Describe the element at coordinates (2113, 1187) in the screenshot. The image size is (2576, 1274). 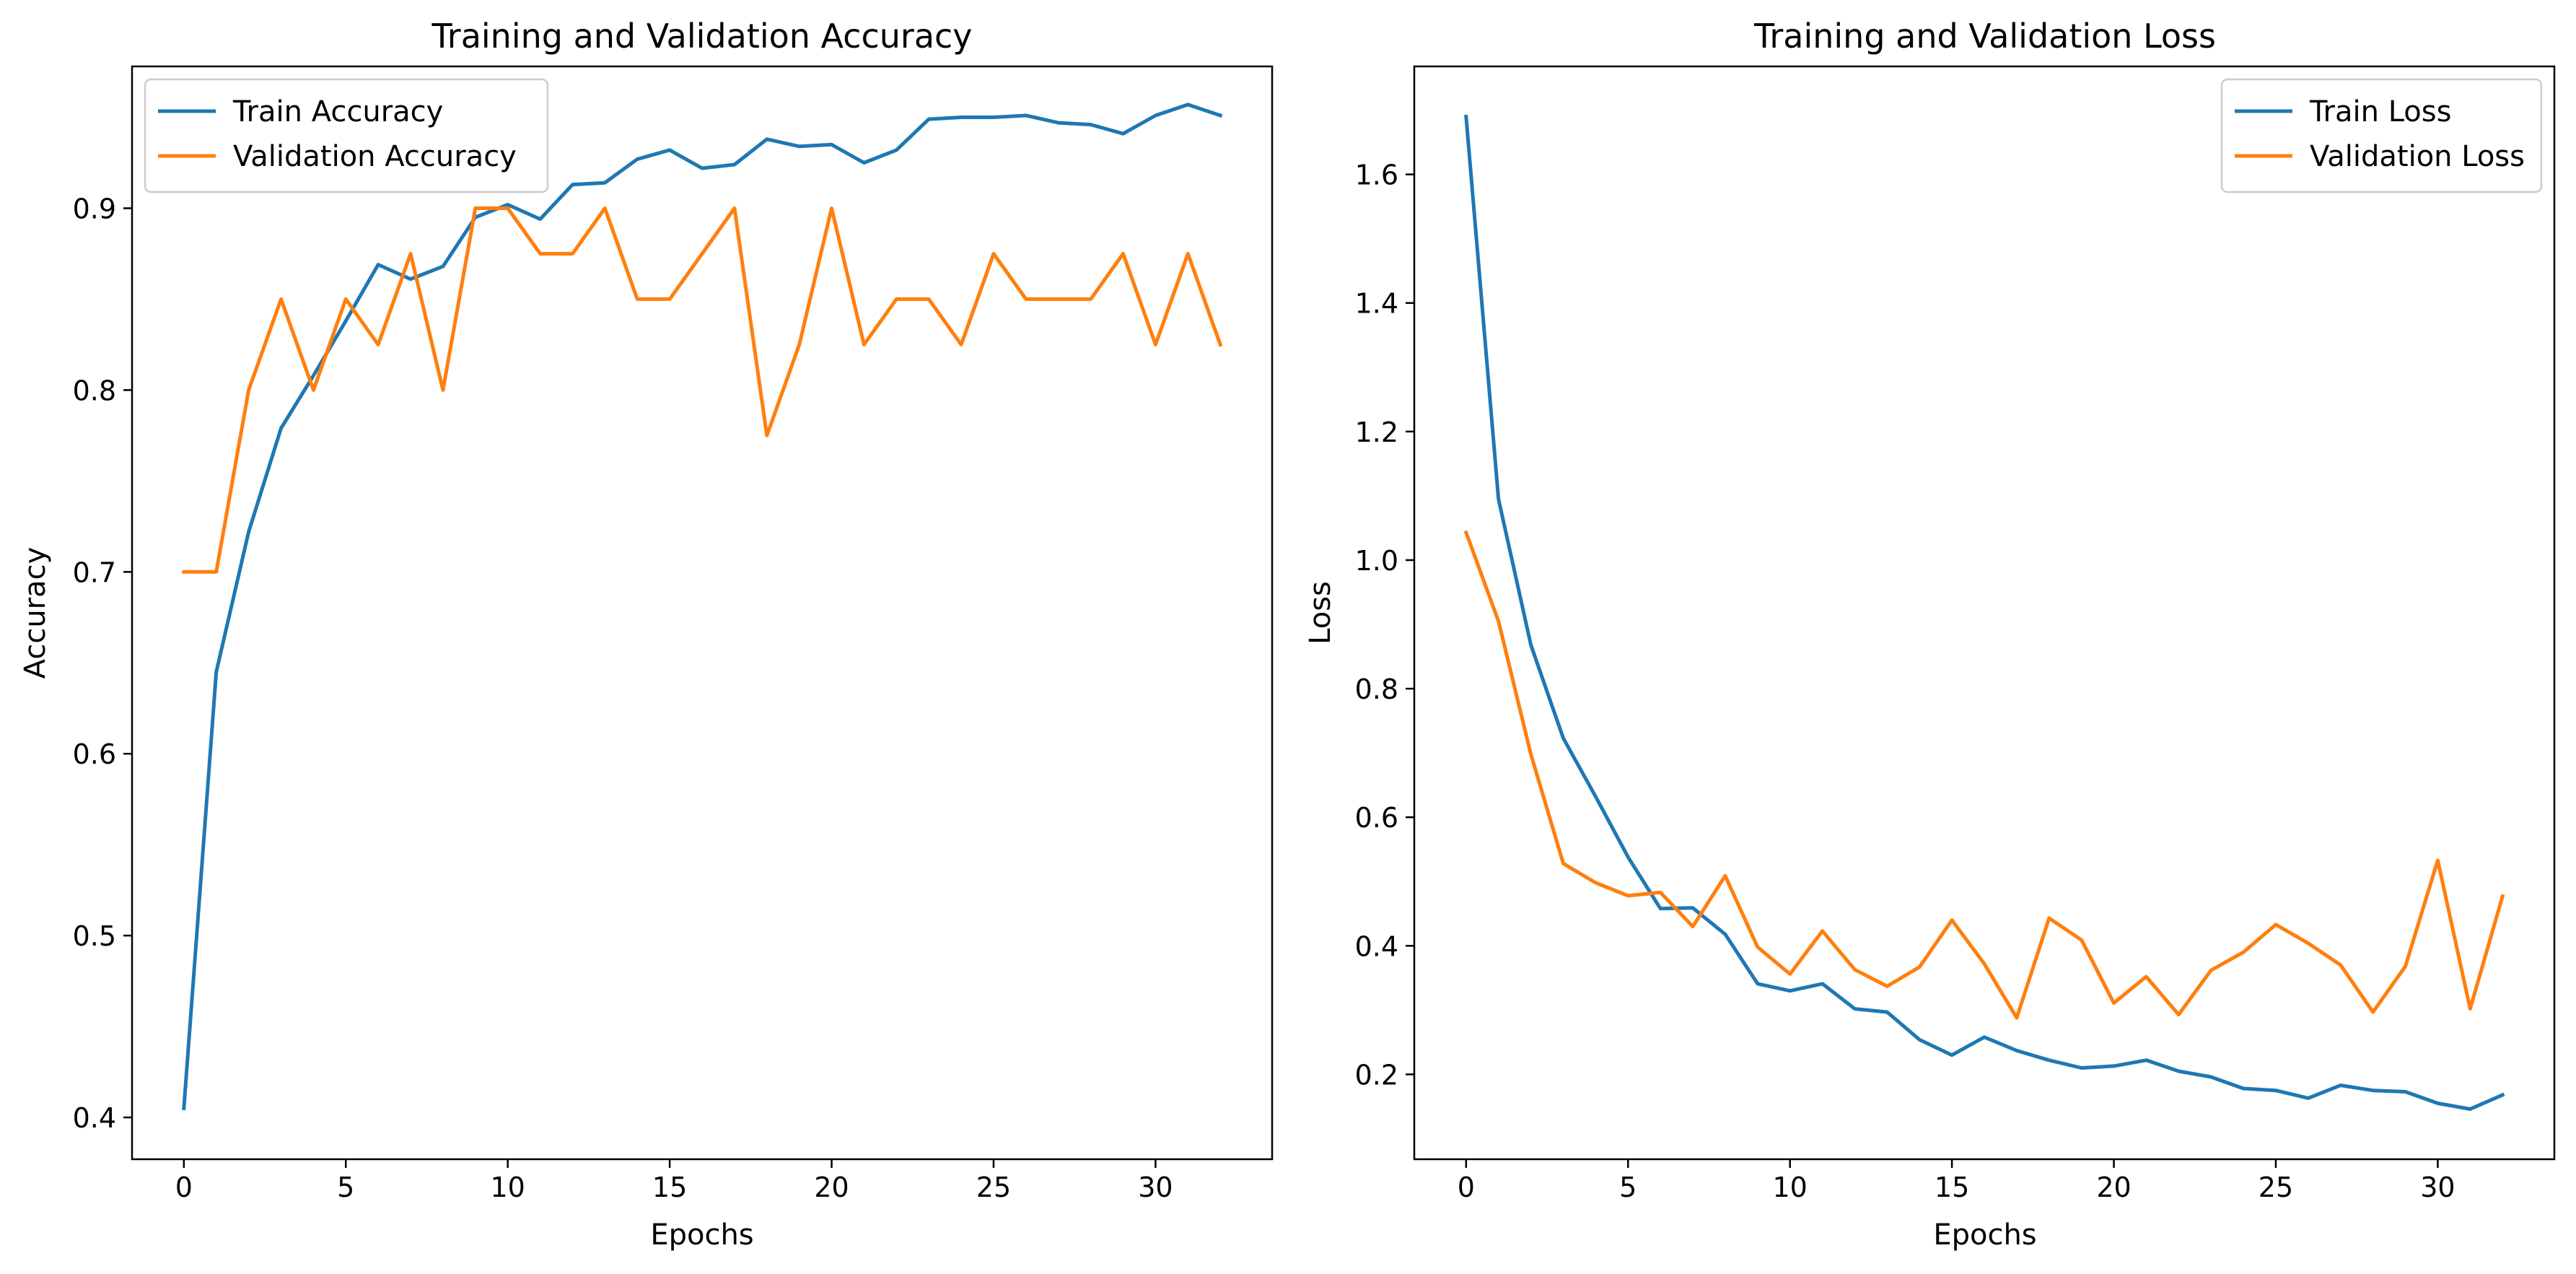
I see `loss-x-tick-label: 20` at that location.